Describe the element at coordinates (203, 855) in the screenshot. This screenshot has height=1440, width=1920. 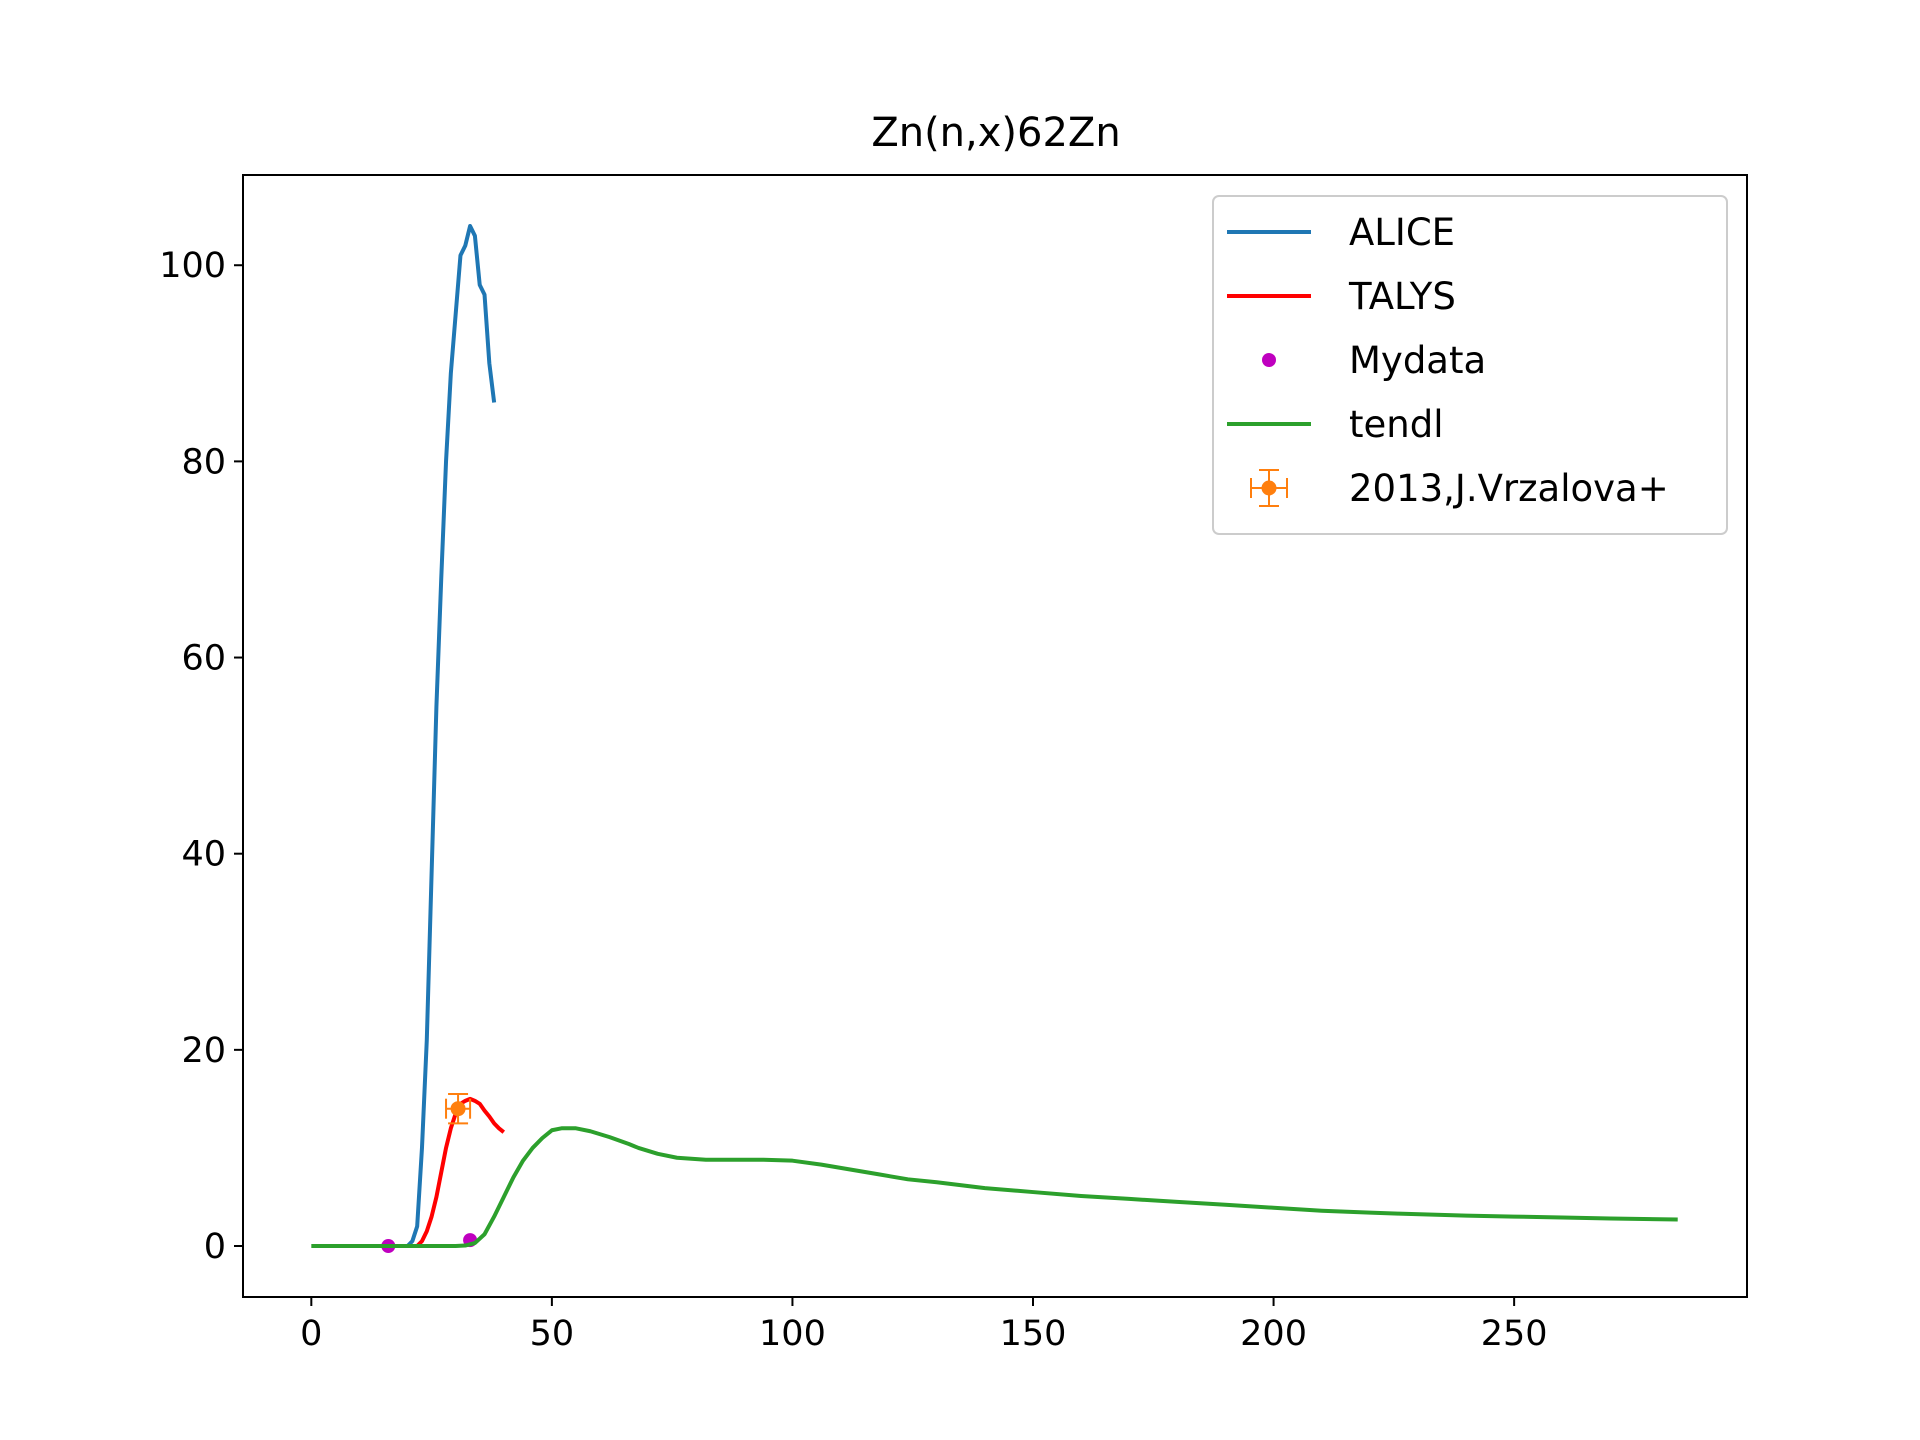
I see `y-tick-label: 40` at that location.